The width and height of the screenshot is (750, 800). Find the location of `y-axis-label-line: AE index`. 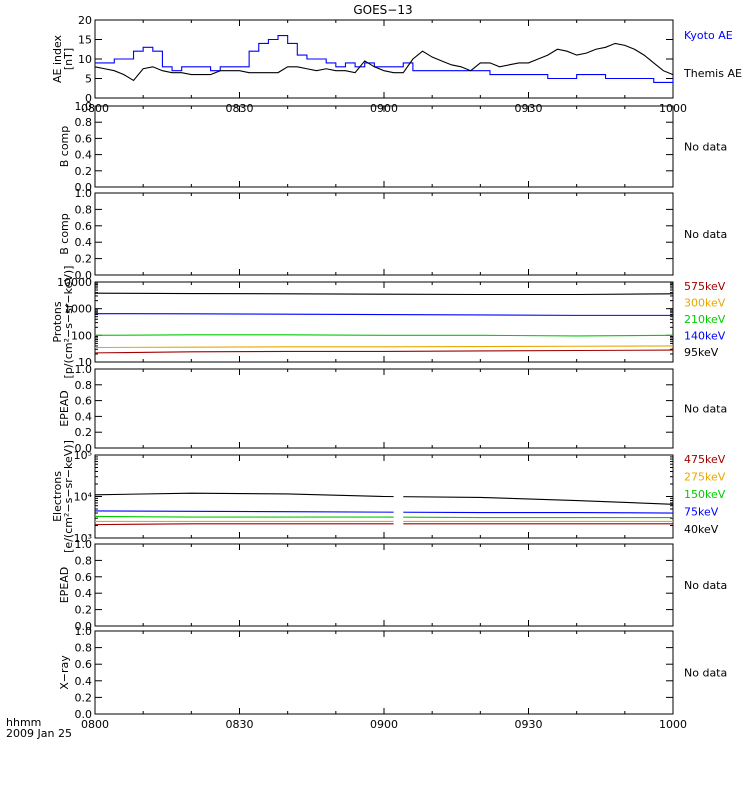

y-axis-label-line: AE index is located at coordinates (57, 58).